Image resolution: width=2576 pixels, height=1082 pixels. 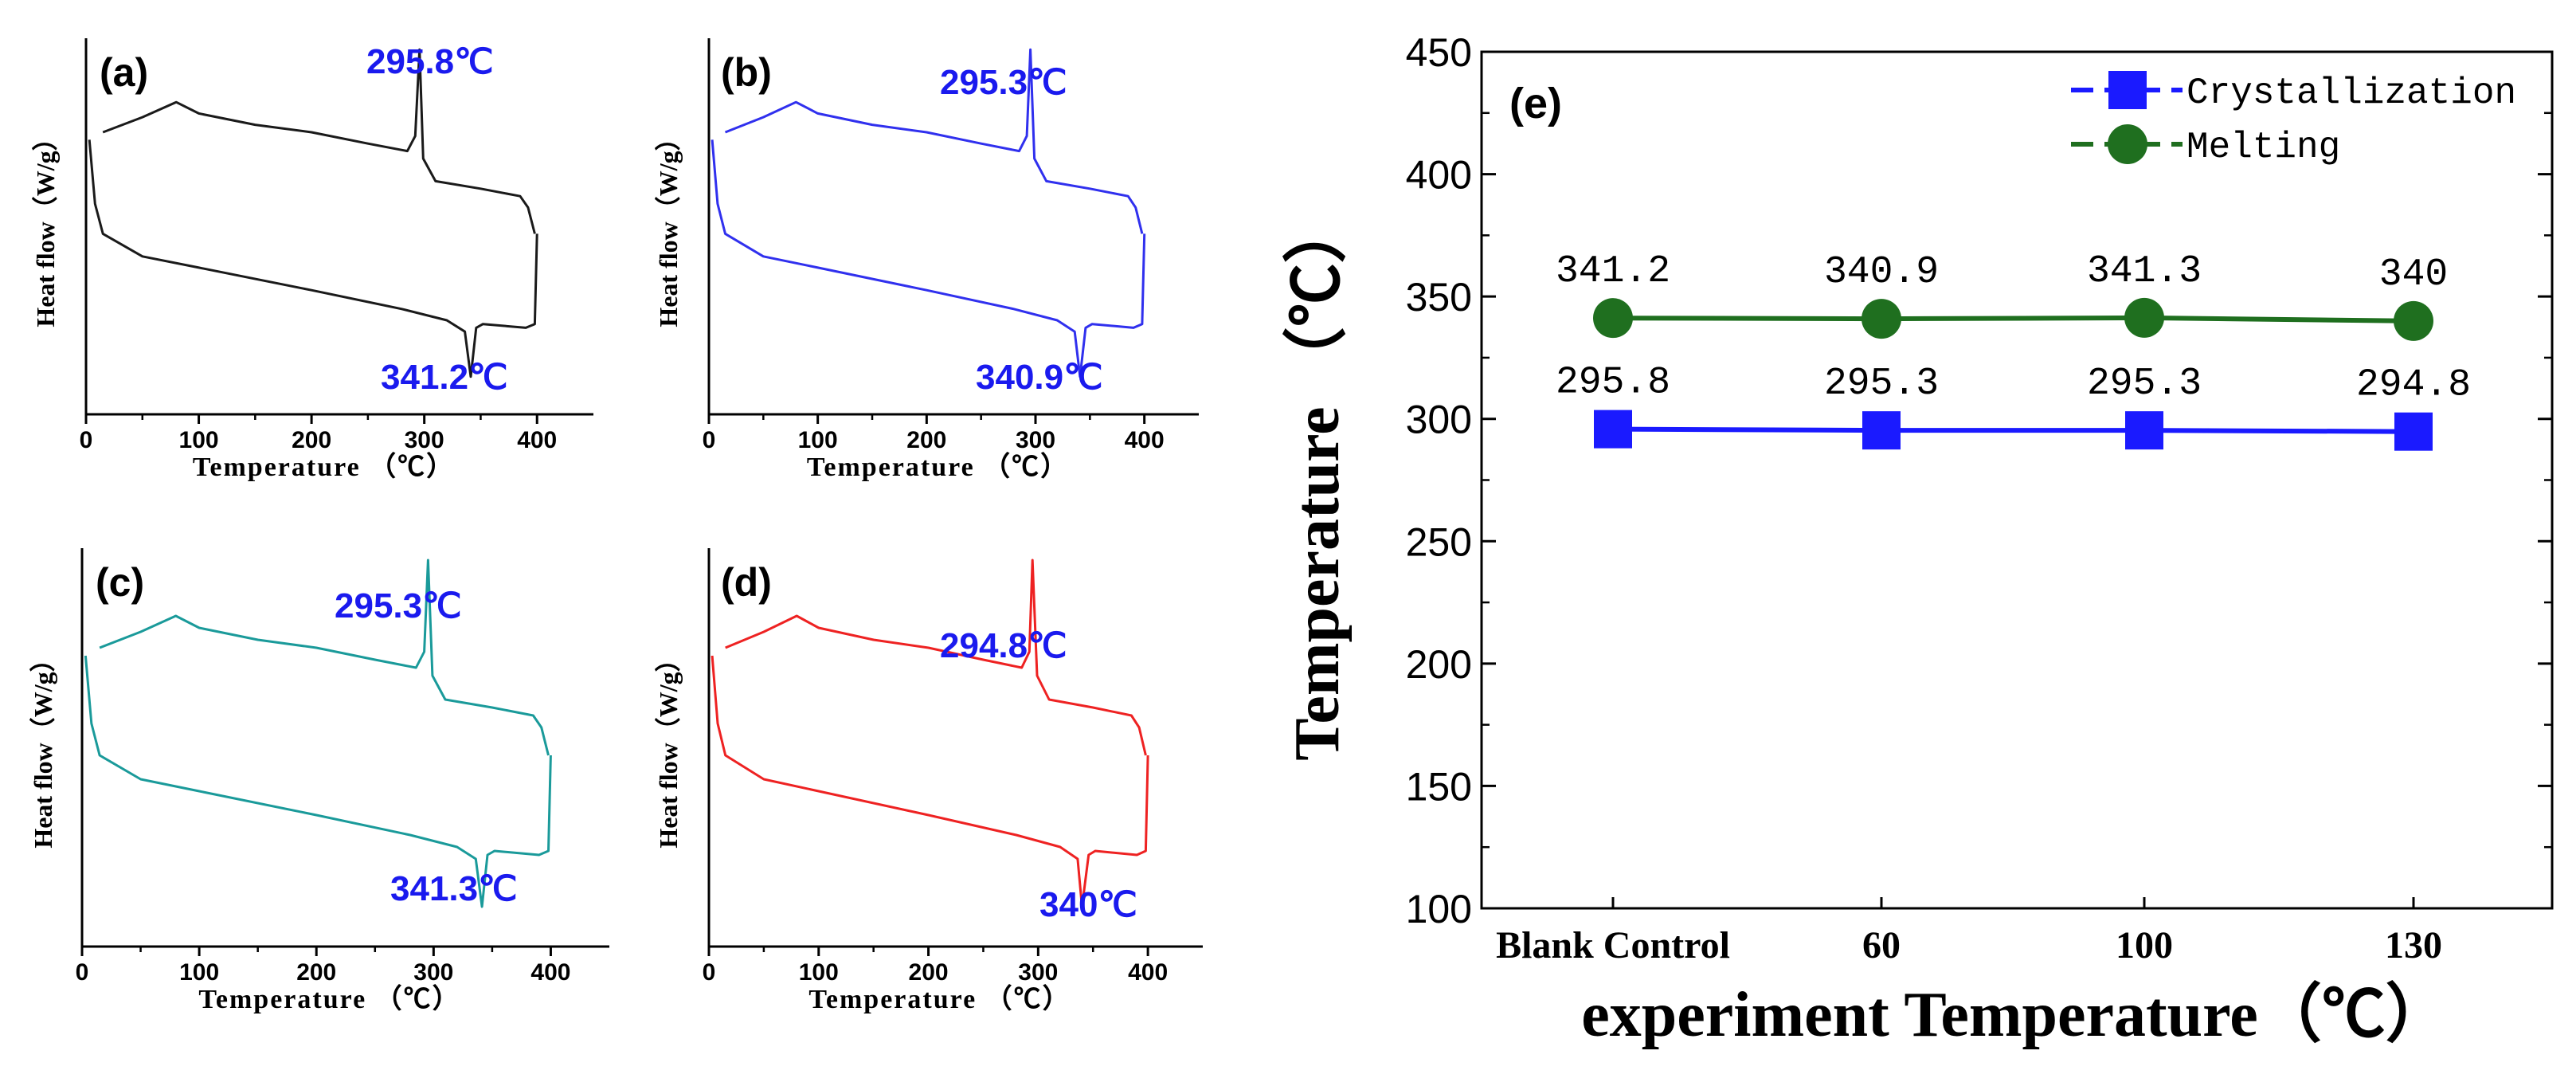 I want to click on y-tick-label: 100, so click(x=1439, y=909).